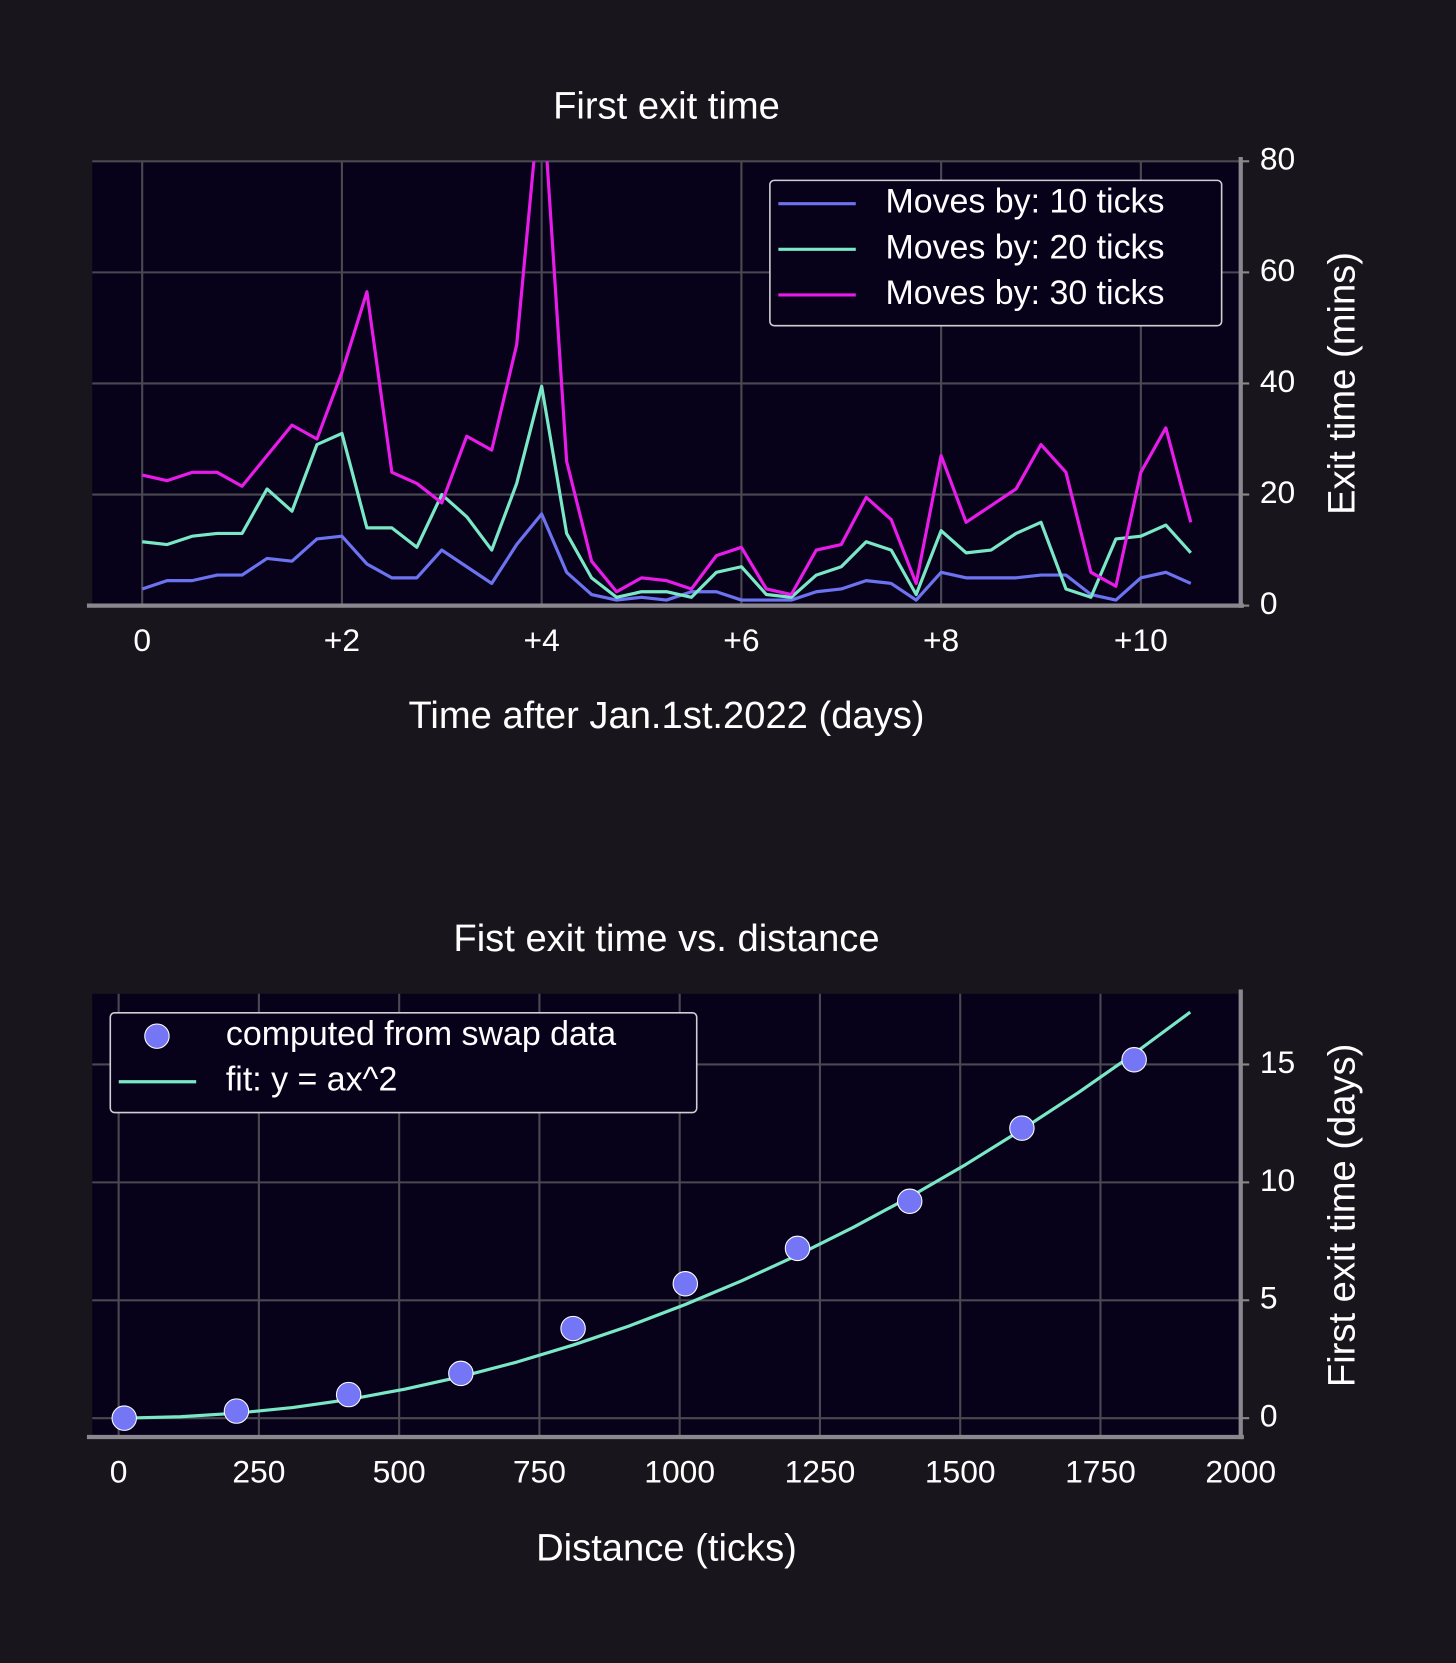 The height and width of the screenshot is (1663, 1456). What do you see at coordinates (1100, 1472) in the screenshot?
I see `x-tick-label: 1750` at bounding box center [1100, 1472].